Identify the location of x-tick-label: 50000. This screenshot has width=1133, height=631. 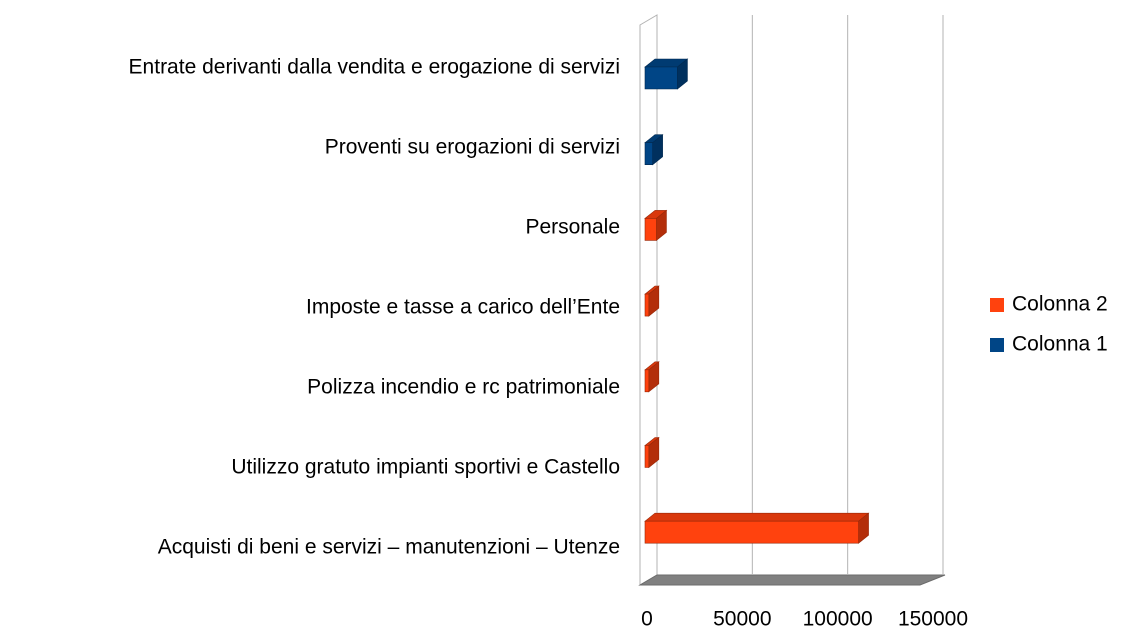
(742, 619).